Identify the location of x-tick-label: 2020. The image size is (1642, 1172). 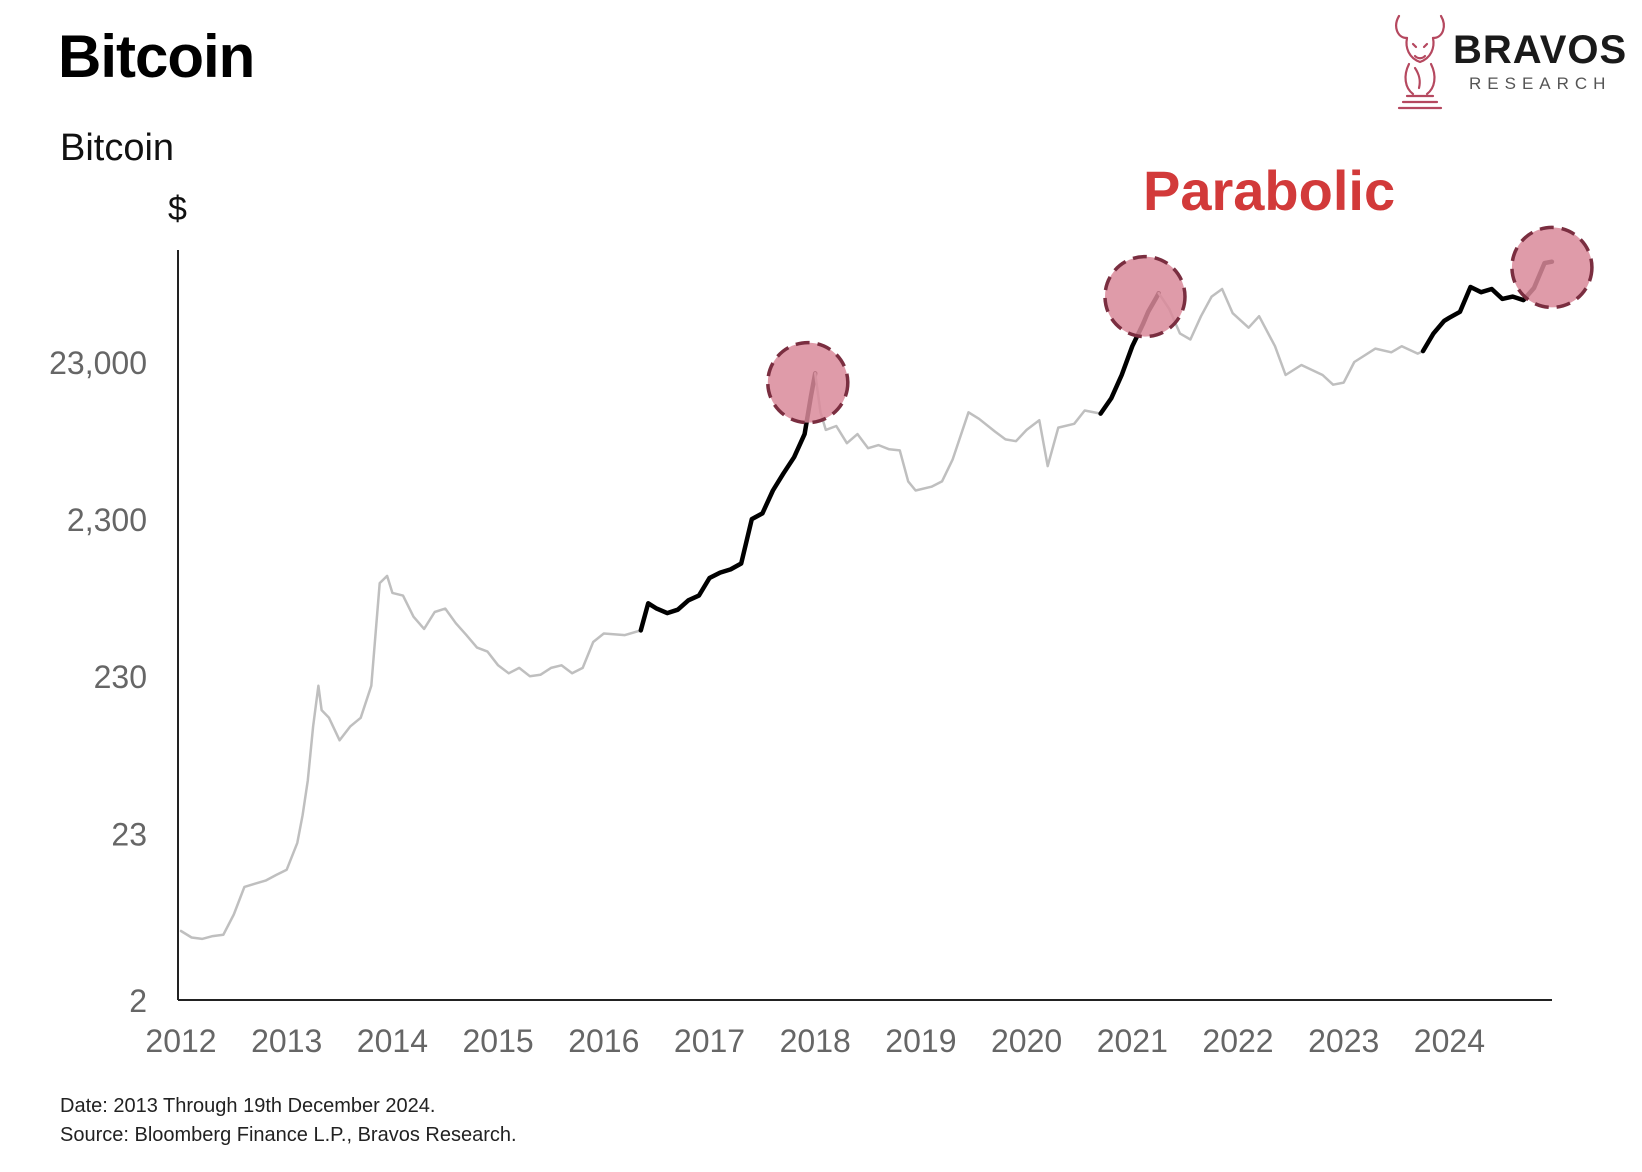
(1026, 1041).